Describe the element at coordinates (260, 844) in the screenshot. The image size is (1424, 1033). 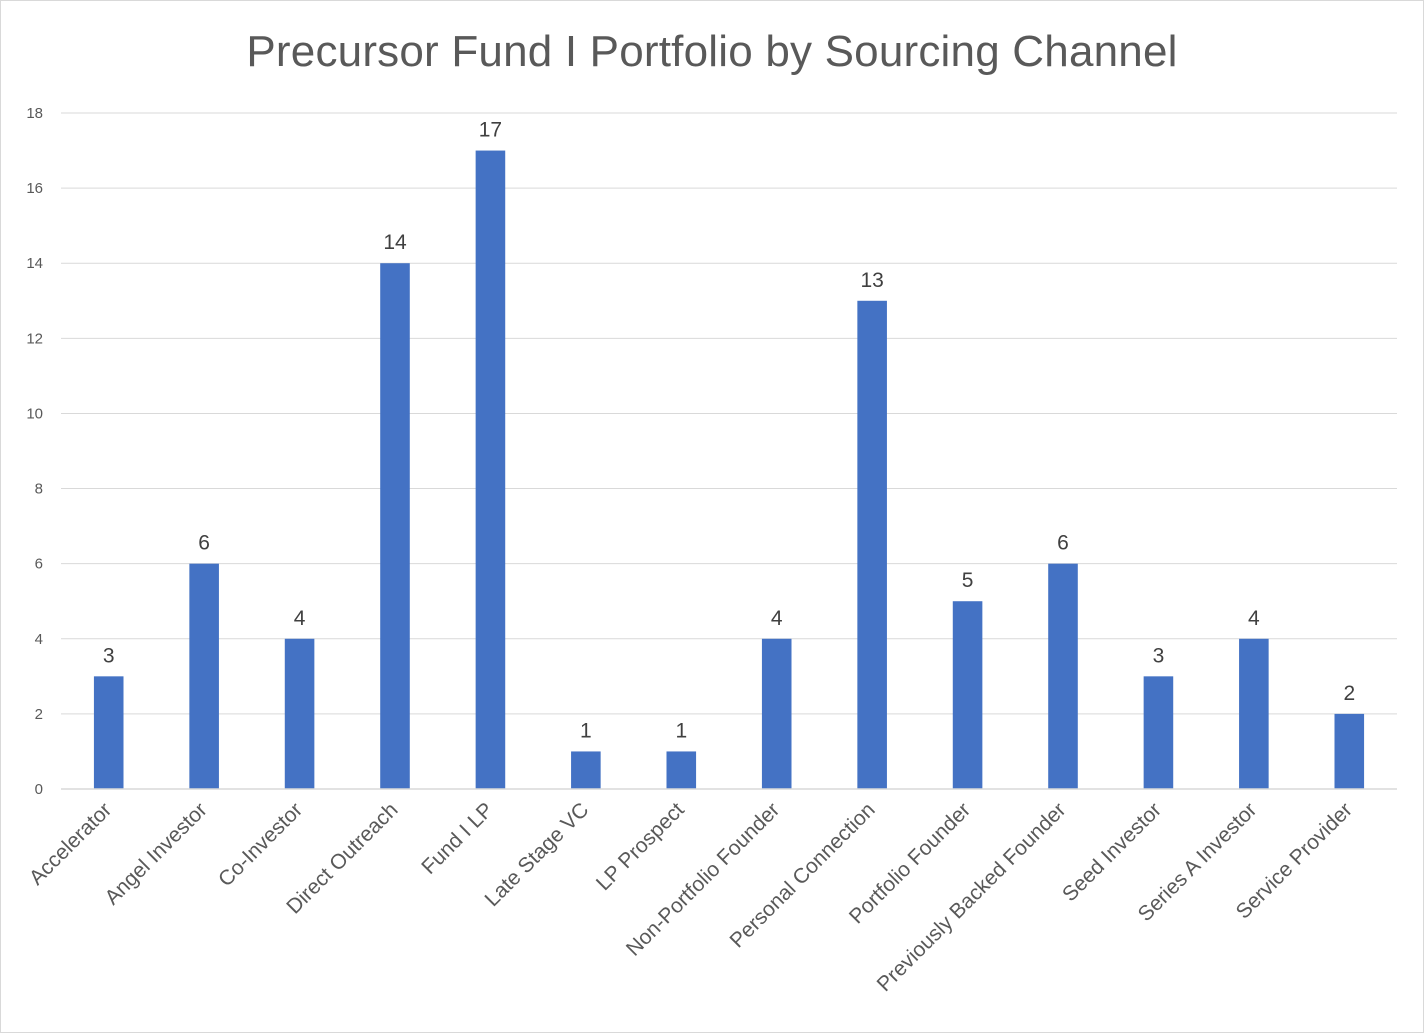
I see `x-tick-label: Co-Investor` at that location.